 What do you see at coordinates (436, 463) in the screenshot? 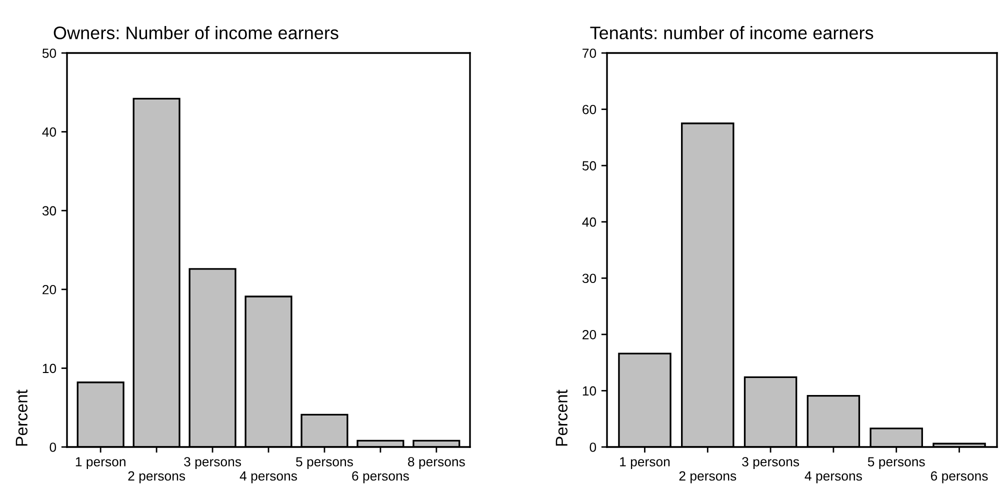
I see `x-tick-label: 8 persons` at bounding box center [436, 463].